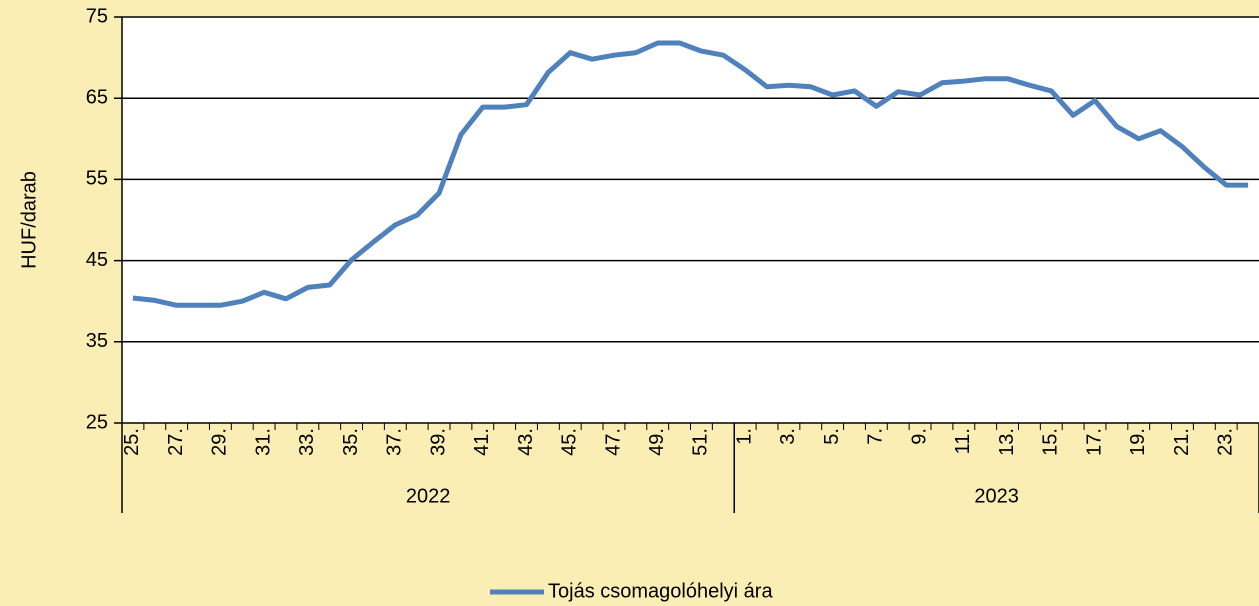 The height and width of the screenshot is (606, 1259). What do you see at coordinates (220, 442) in the screenshot?
I see `x-tick-label: 29.` at bounding box center [220, 442].